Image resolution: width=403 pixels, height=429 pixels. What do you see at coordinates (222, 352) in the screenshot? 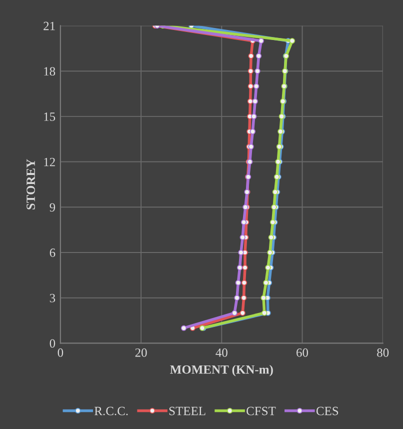
I see `x-tick-label: 40` at bounding box center [222, 352].